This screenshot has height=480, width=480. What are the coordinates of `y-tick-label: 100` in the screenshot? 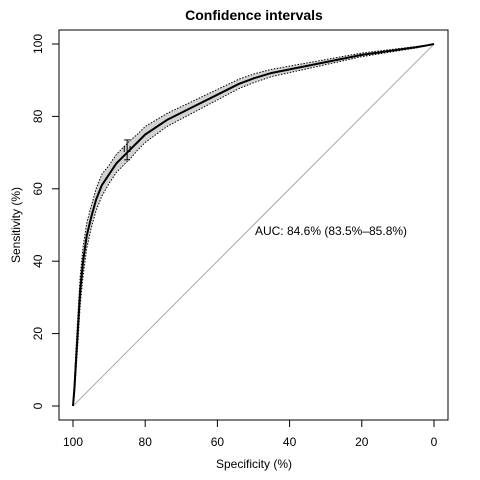 It's located at (38, 44).